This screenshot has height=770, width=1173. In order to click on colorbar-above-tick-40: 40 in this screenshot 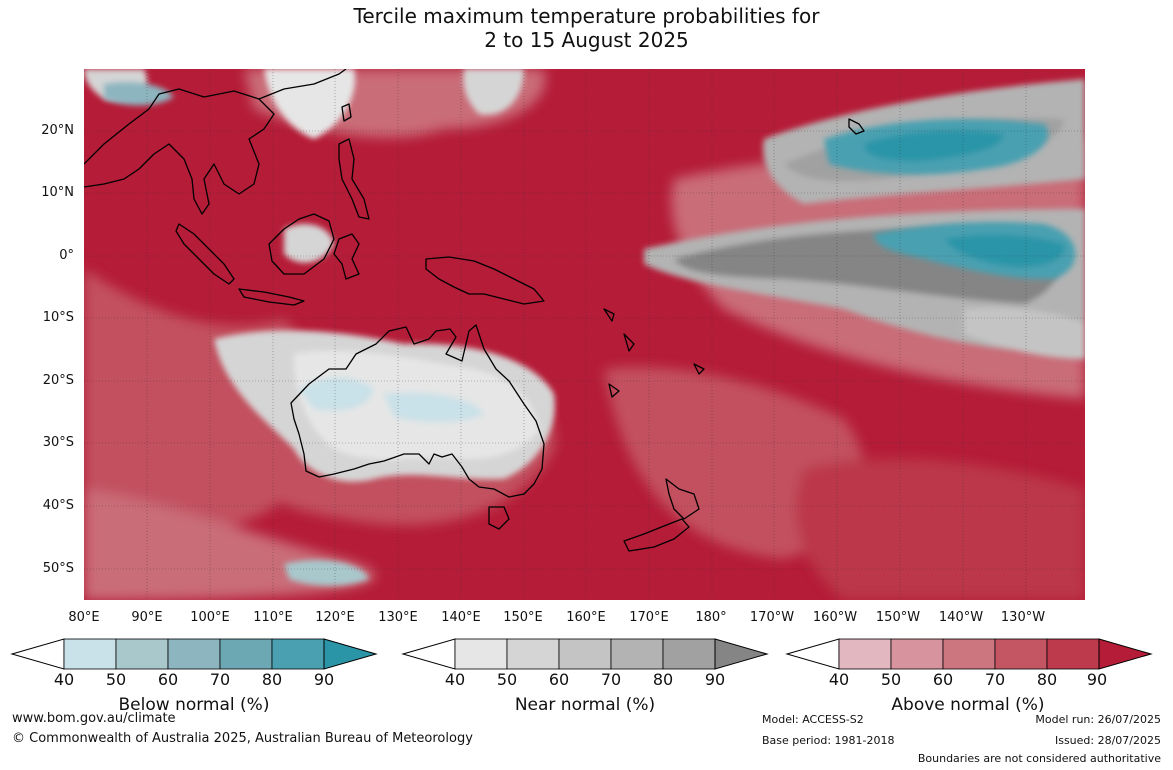, I will do `click(839, 679)`.